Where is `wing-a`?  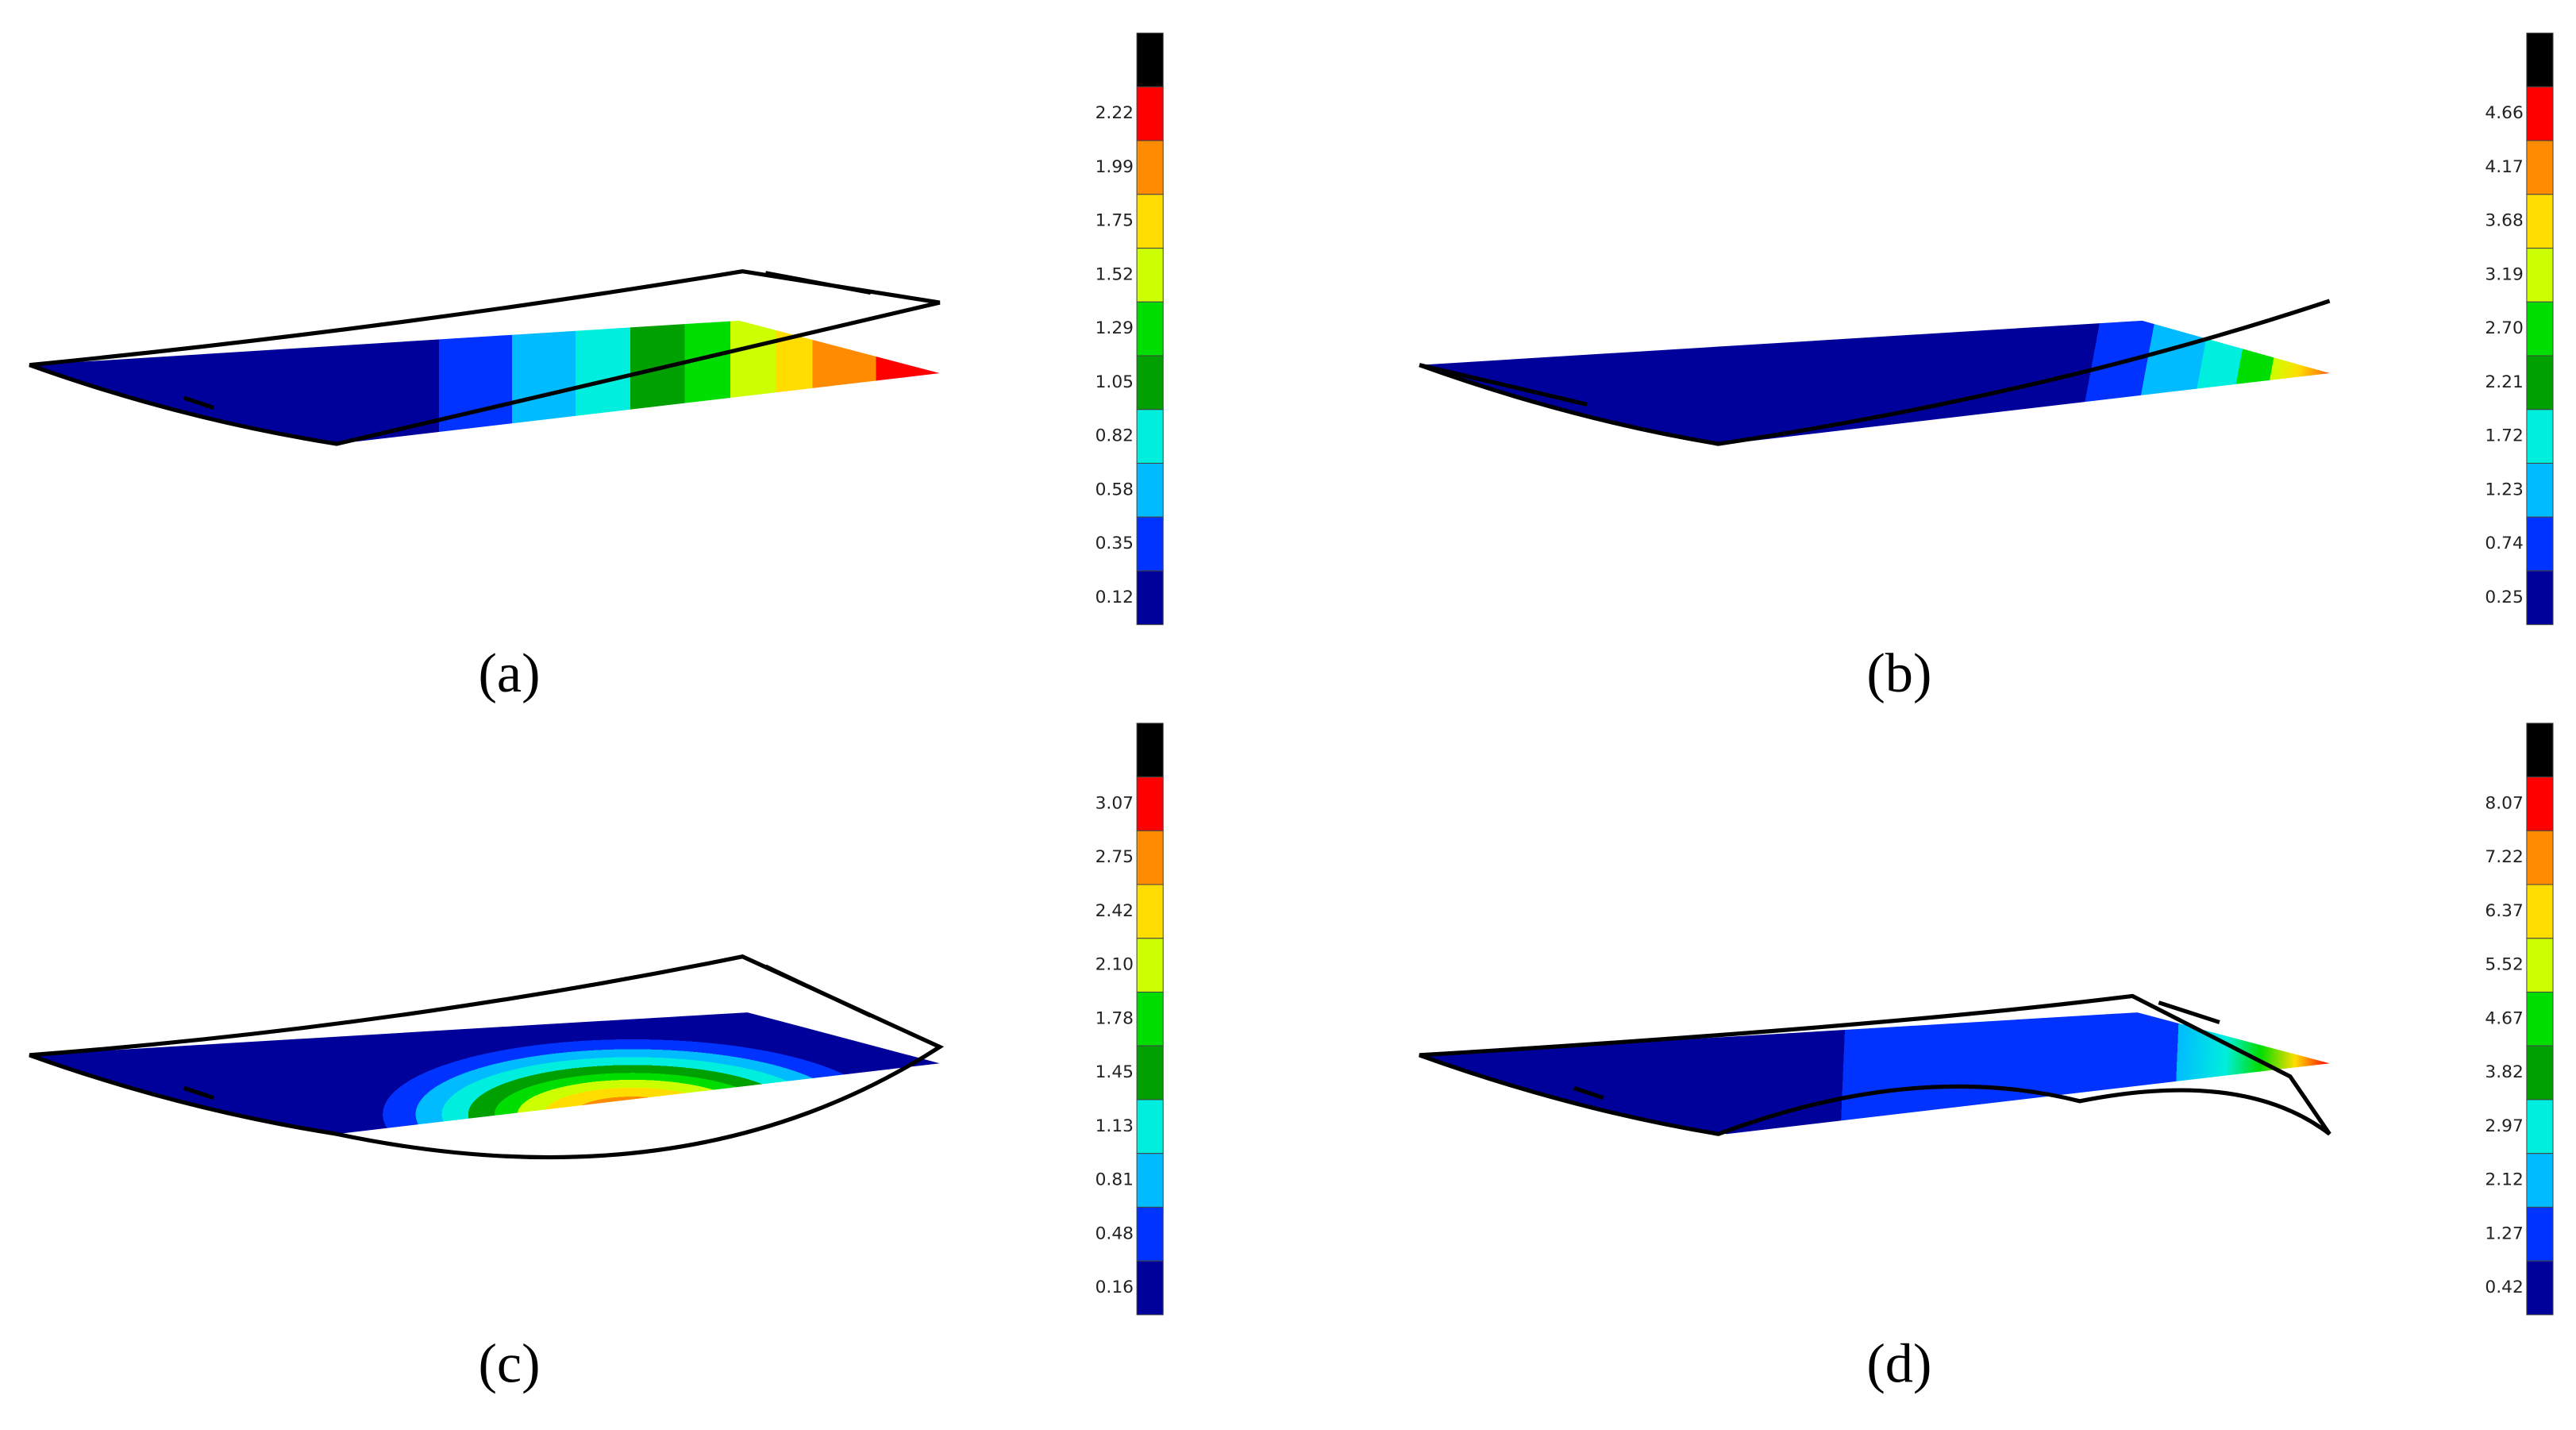
wing-a is located at coordinates (485, 357).